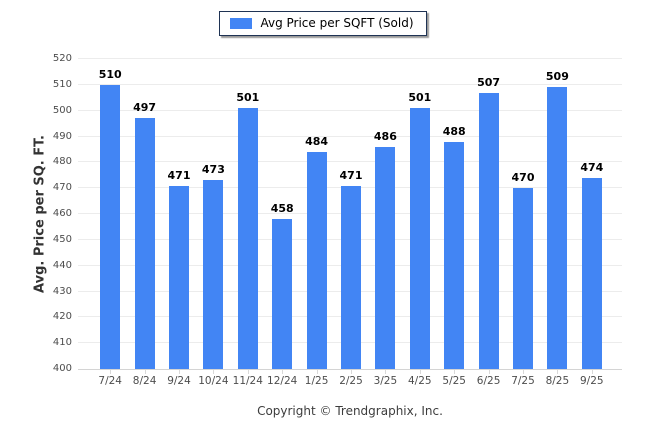  Describe the element at coordinates (282, 209) in the screenshot. I see `bar-value-label: 458` at that location.